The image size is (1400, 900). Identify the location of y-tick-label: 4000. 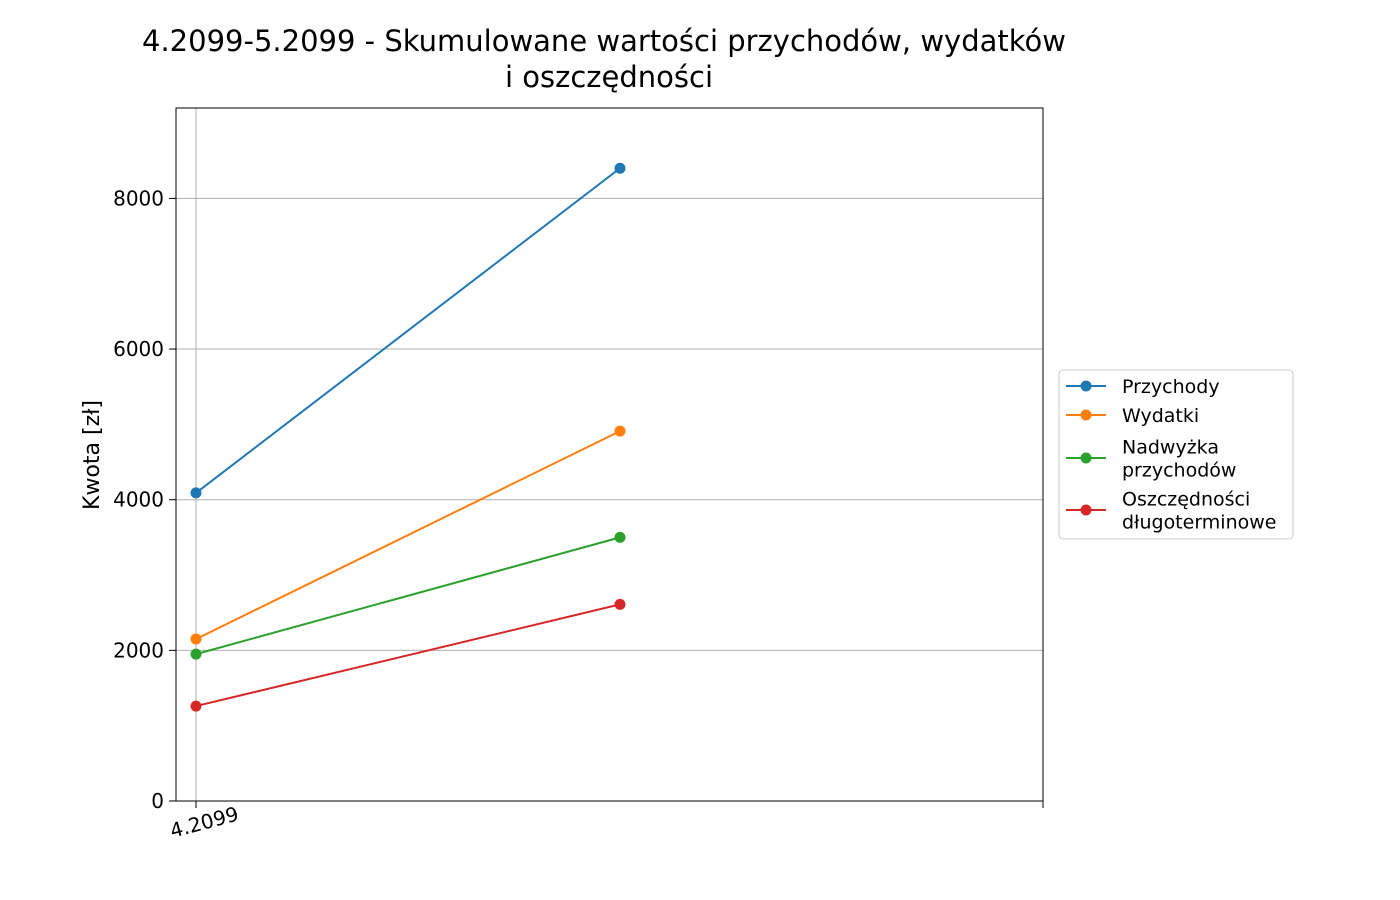
(138, 500).